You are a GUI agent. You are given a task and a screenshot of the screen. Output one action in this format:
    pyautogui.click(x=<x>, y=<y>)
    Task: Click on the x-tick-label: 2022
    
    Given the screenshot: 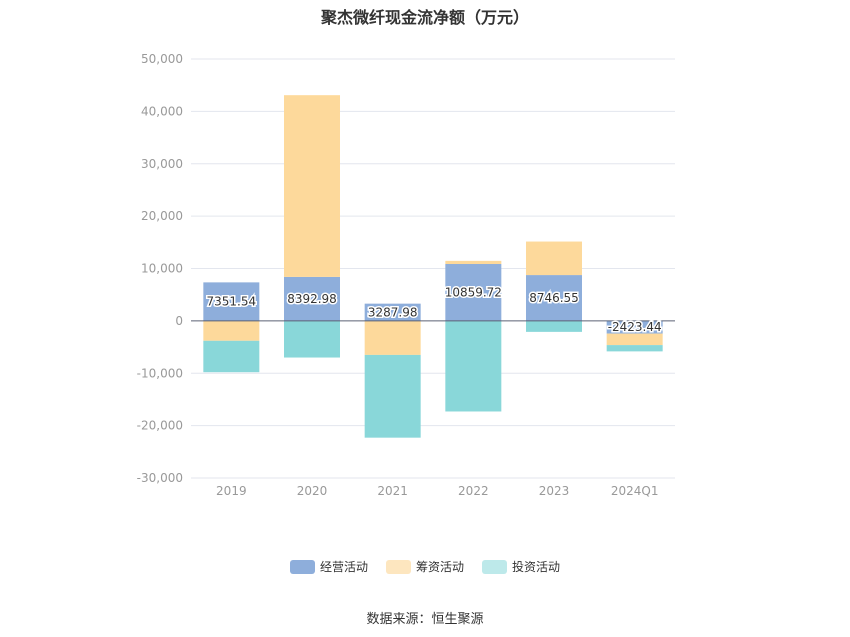 What is the action you would take?
    pyautogui.click(x=473, y=491)
    